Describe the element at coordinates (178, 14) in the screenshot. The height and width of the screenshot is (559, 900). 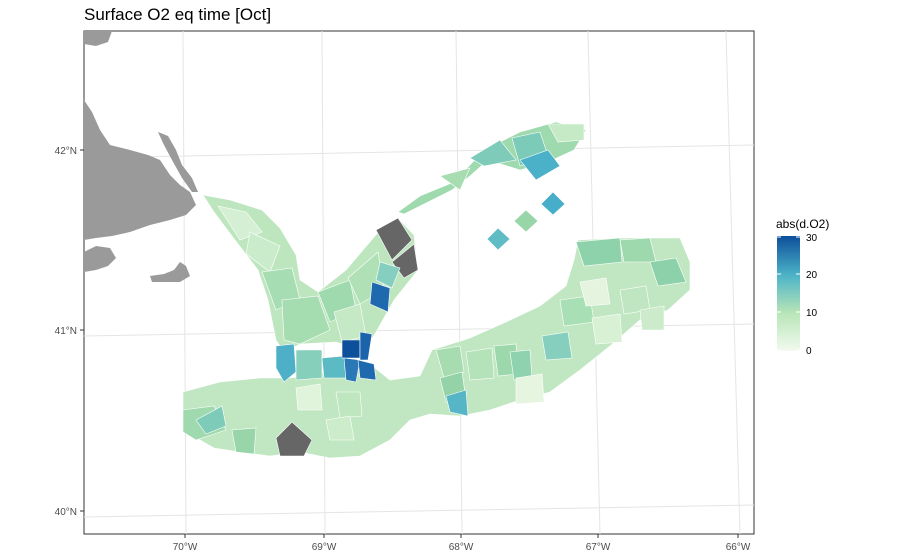
I see `chart-title: Surface O2 eq time [Oct]` at that location.